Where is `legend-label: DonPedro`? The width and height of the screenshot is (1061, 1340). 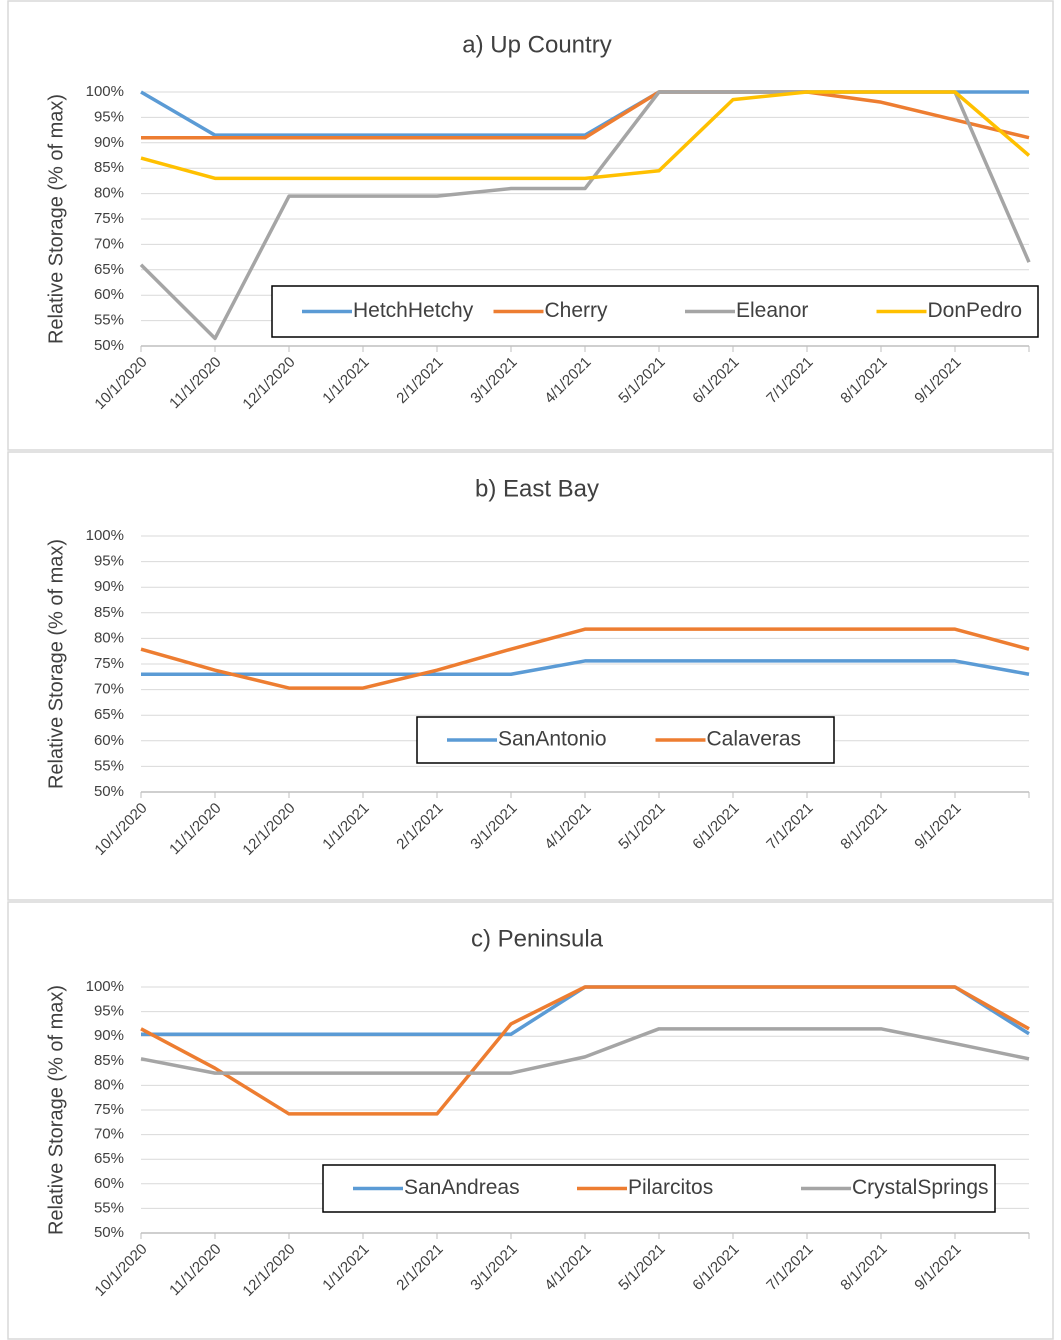 legend-label: DonPedro is located at coordinates (975, 310).